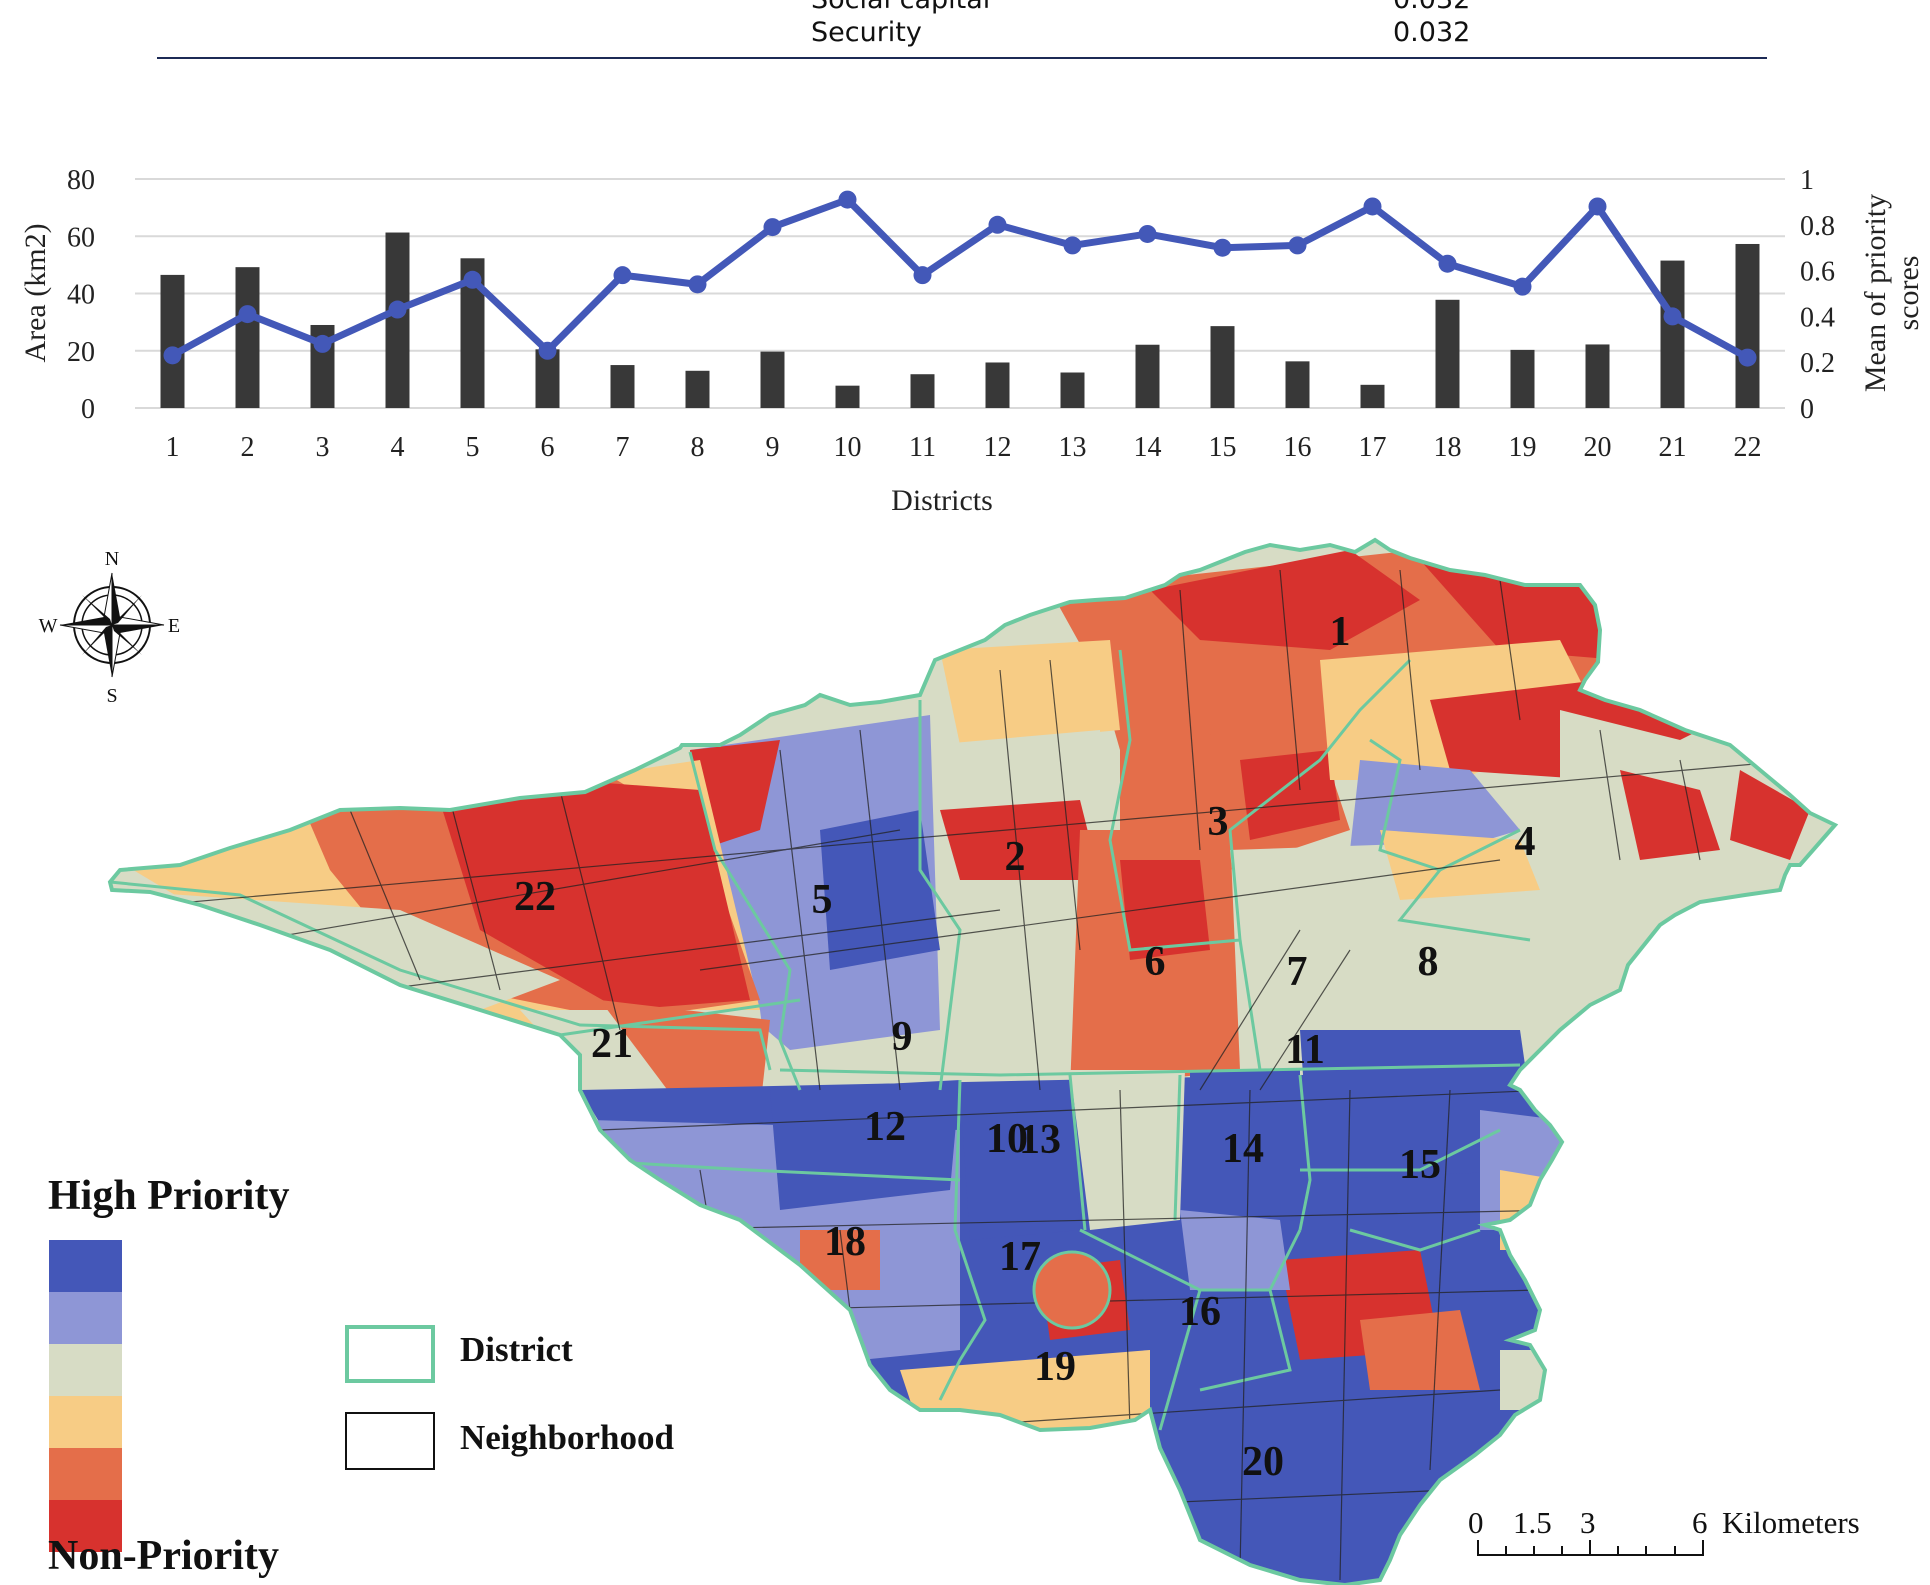 The height and width of the screenshot is (1585, 1930). I want to click on district-label-17: 17, so click(1020, 1257).